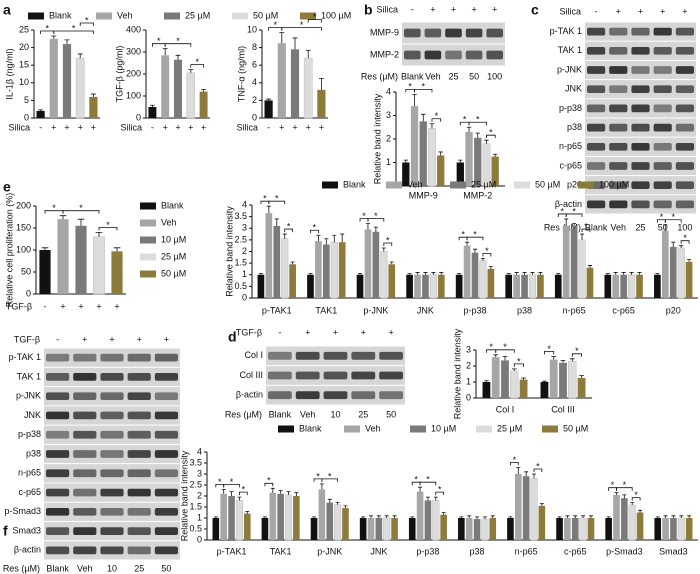 This screenshot has height=574, width=700. Describe the element at coordinates (28, 293) in the screenshot. I see `y-tick-label: 0` at that location.